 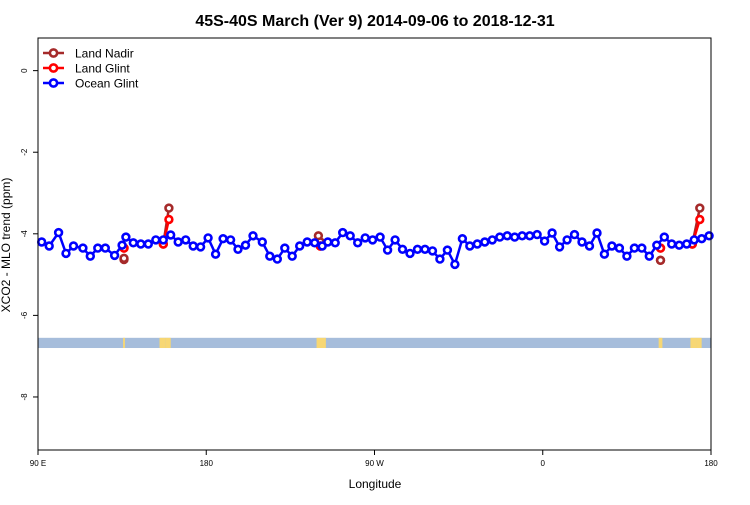 I want to click on x-tick-label: 180, so click(x=207, y=463).